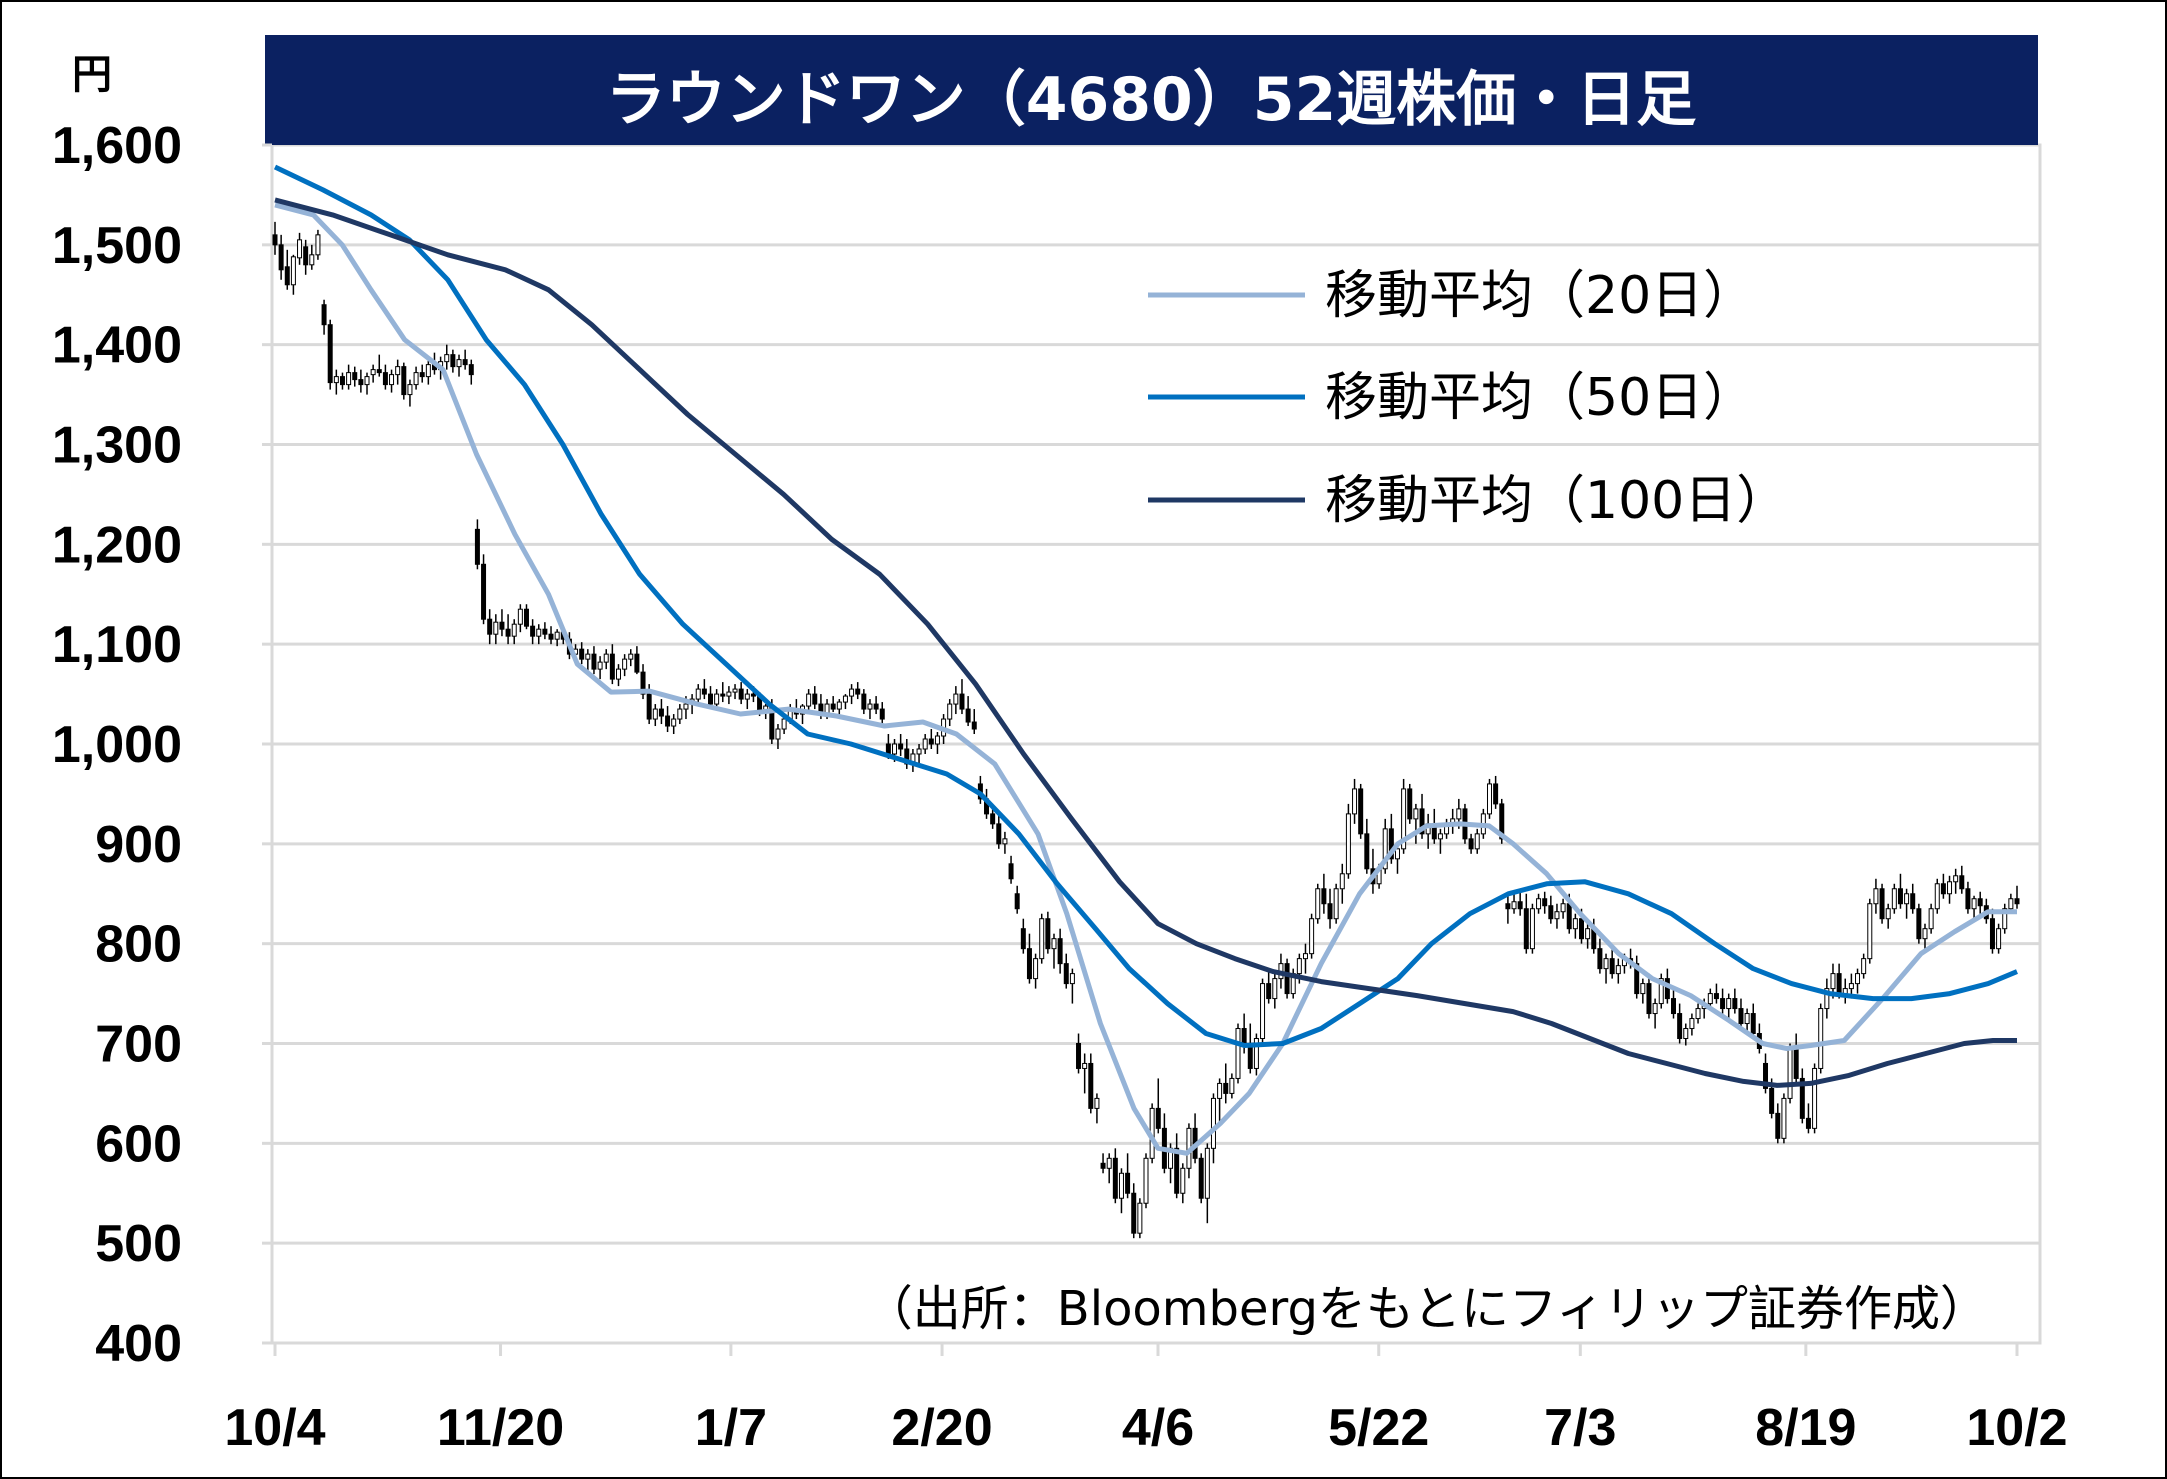 This screenshot has height=1479, width=2167. Describe the element at coordinates (731, 1428) in the screenshot. I see `x-tick-label: 1/7` at that location.